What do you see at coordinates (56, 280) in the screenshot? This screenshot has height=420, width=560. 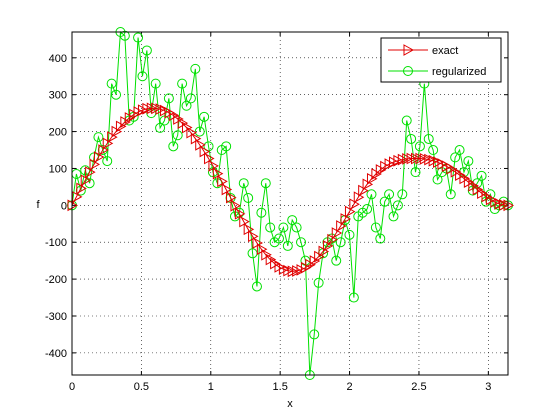 I see `y-tick-label: -200` at bounding box center [56, 280].